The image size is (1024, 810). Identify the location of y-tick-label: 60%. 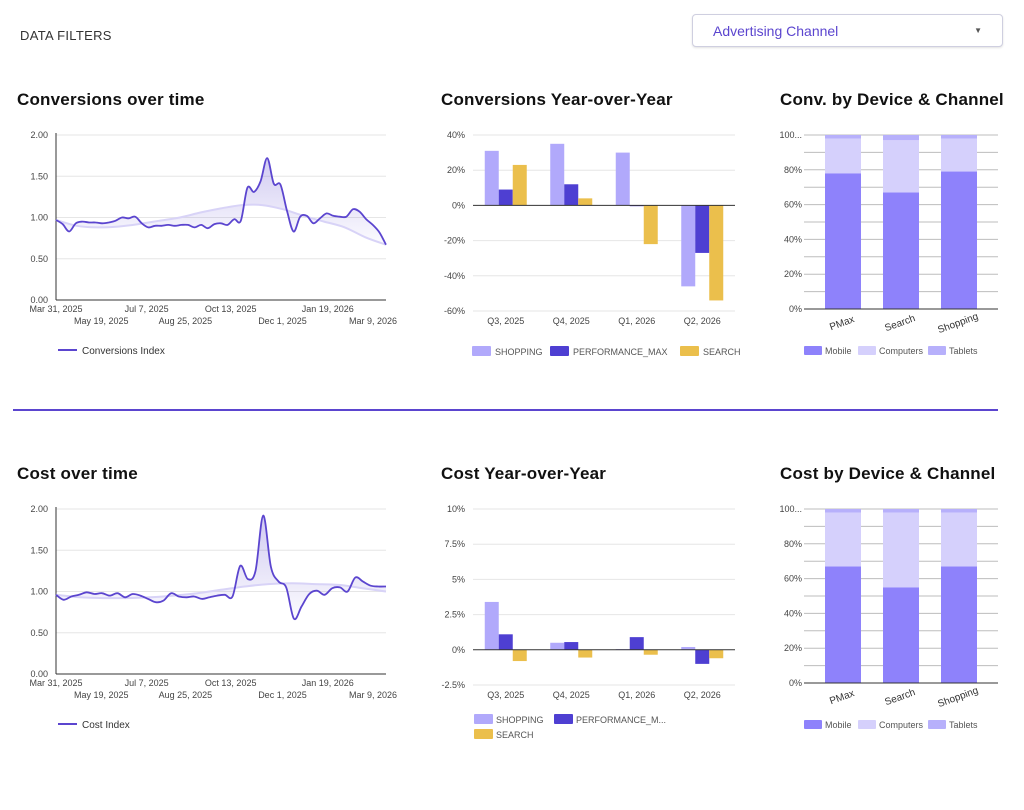
(793, 205).